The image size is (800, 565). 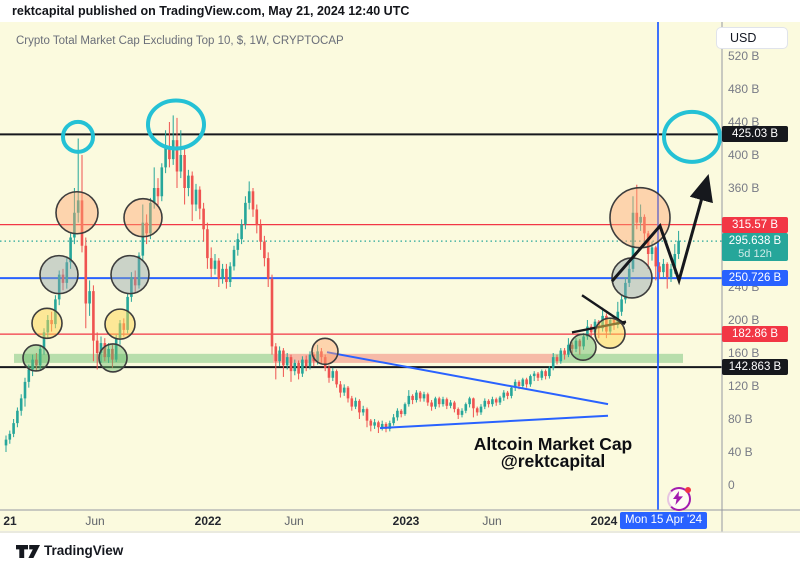 I want to click on y-axis-label: 440 B, so click(x=744, y=122).